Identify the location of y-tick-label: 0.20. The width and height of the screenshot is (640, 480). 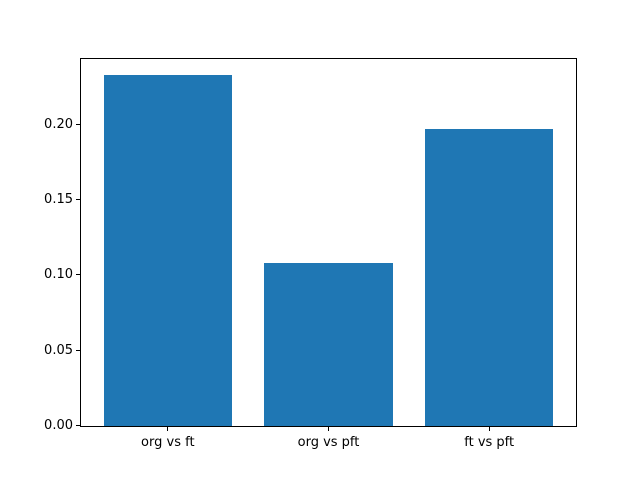
(58, 124).